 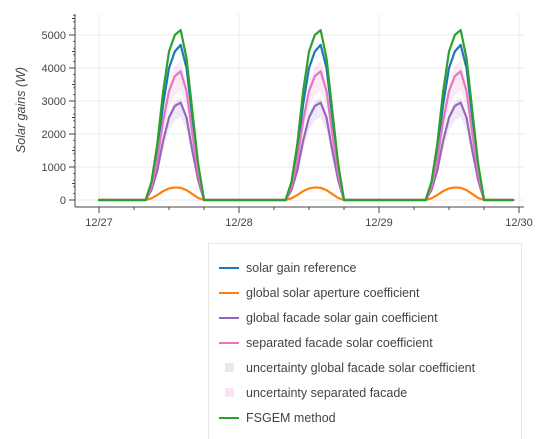 I want to click on y-tick-label: 5000, so click(x=54, y=36).